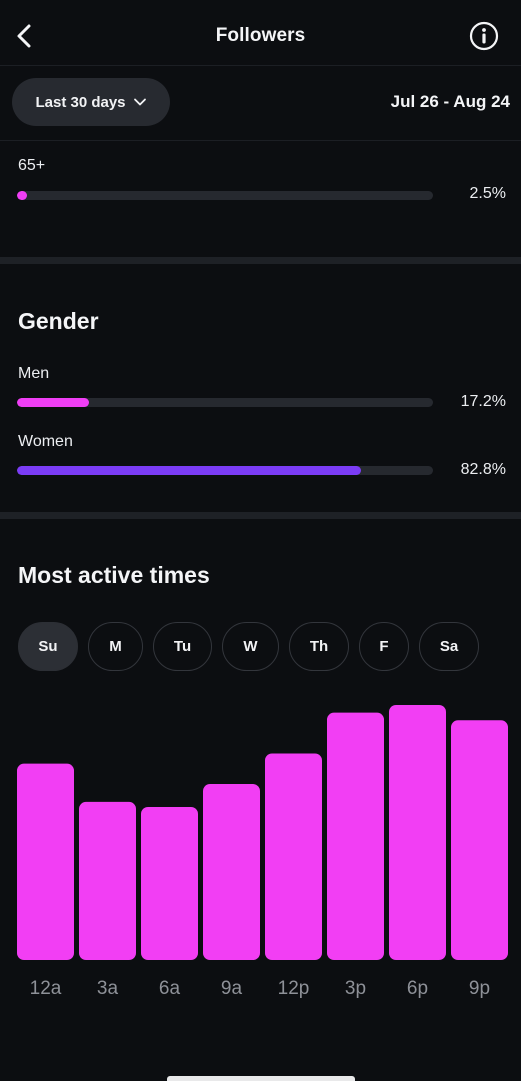  Describe the element at coordinates (46, 988) in the screenshot. I see `chart-tick-label: 12a` at that location.